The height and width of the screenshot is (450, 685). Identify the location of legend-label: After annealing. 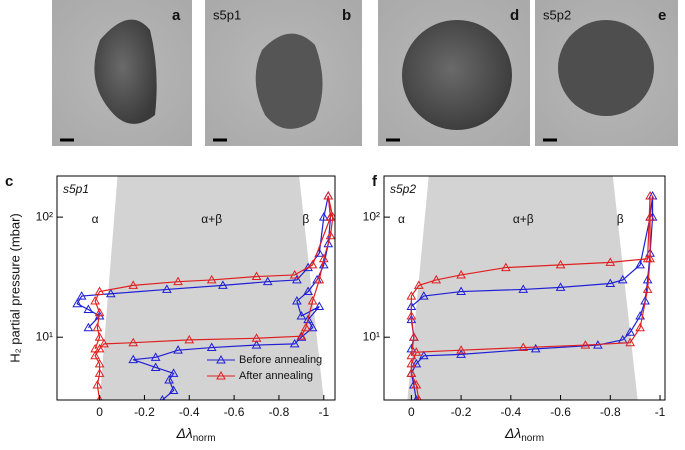
(276, 376).